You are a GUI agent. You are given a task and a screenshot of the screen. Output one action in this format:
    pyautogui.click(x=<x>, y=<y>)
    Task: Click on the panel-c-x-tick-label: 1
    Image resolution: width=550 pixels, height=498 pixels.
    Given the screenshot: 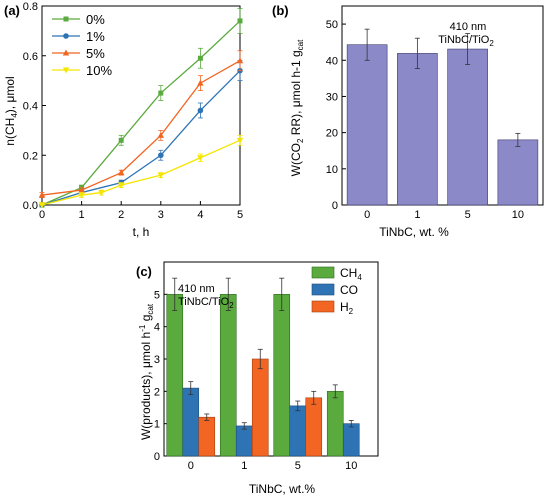 What is the action you would take?
    pyautogui.click(x=244, y=466)
    